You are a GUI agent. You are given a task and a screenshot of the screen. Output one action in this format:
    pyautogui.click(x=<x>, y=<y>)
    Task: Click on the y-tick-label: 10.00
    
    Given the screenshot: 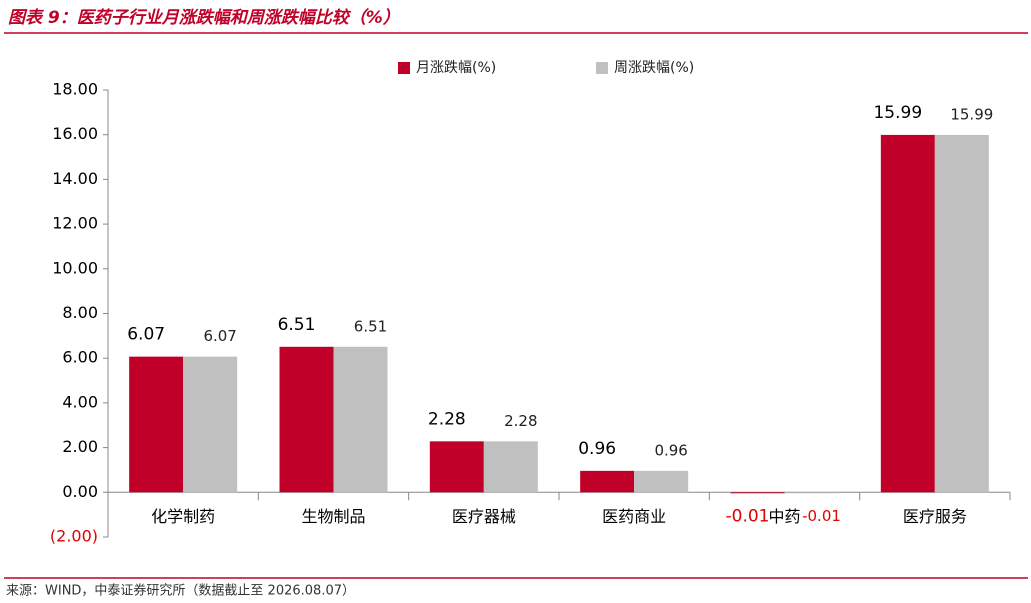 What is the action you would take?
    pyautogui.click(x=75, y=267)
    